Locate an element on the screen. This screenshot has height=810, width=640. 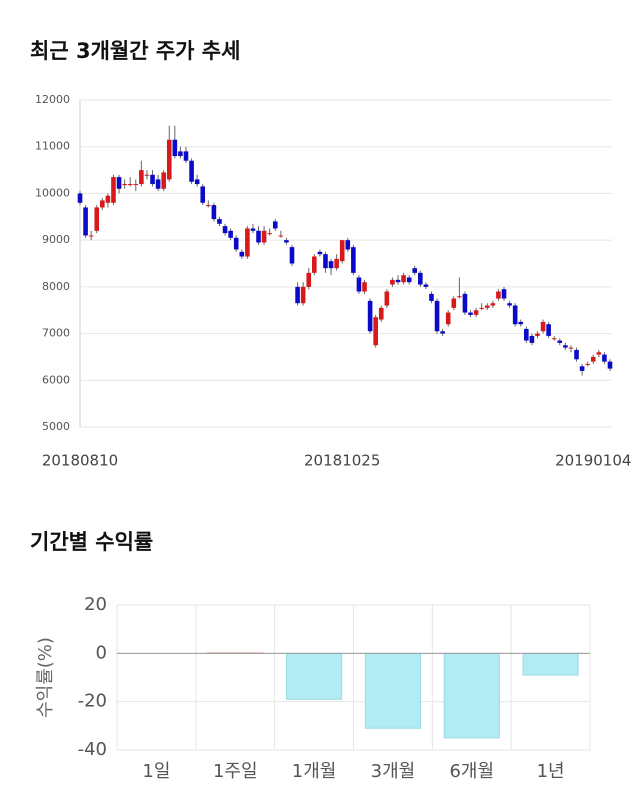
x-tick-label: 20190104 is located at coordinates (593, 461).